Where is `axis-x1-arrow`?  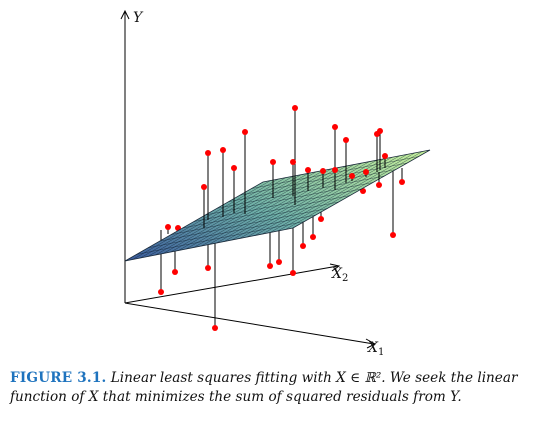 axis-x1-arrow is located at coordinates (371, 343).